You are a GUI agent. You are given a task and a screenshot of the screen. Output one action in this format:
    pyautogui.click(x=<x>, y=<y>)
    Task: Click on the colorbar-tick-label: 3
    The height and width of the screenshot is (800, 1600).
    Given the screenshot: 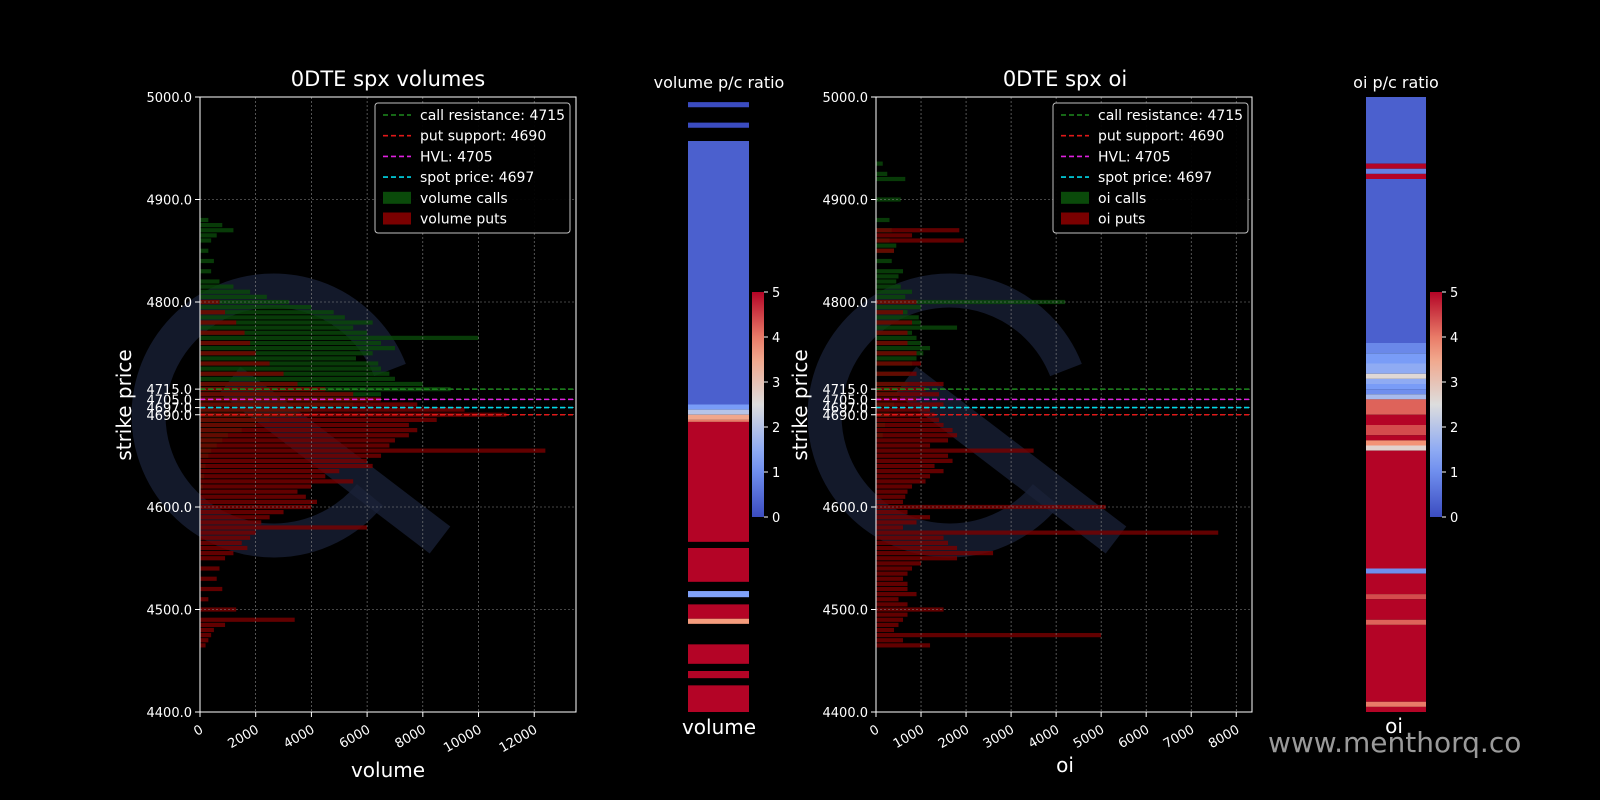 What is the action you would take?
    pyautogui.click(x=776, y=383)
    